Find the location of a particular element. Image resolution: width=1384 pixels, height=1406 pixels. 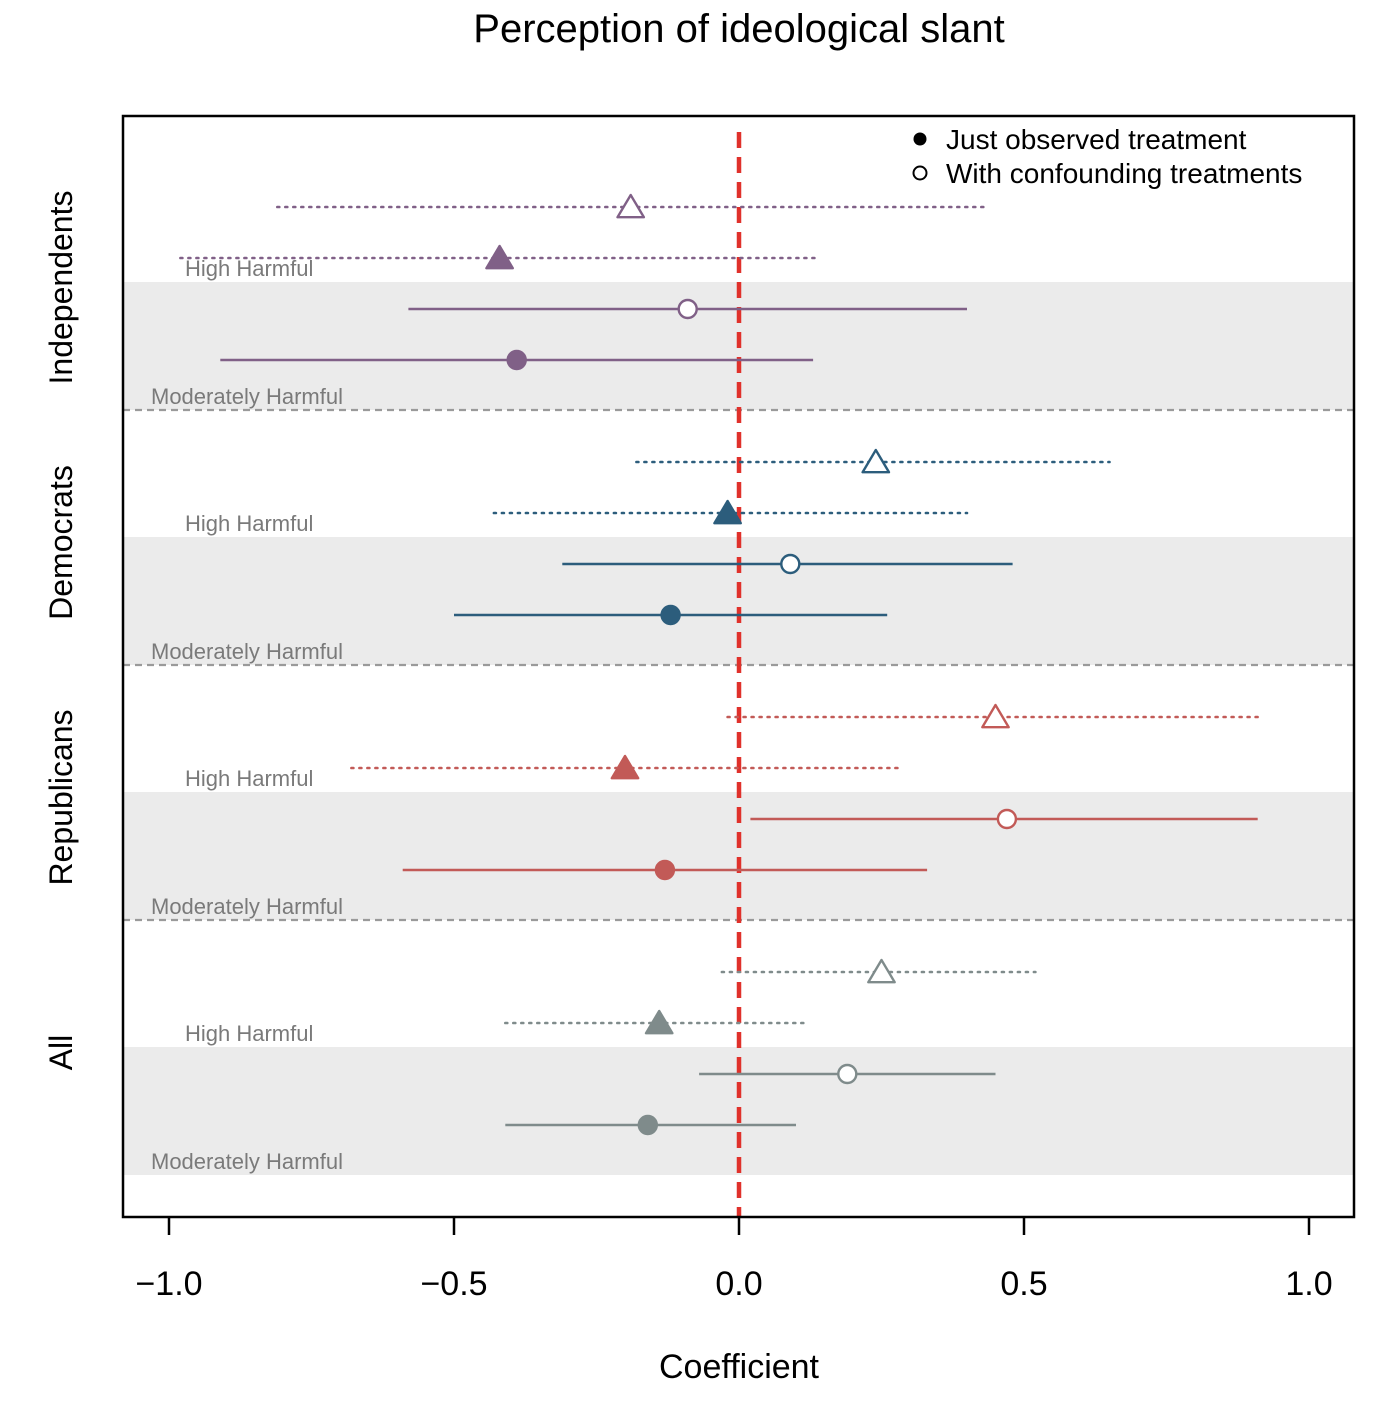

x-axis: −1.0 −0.5 0.0 0.5 1.0 is located at coordinates (734, 1260).